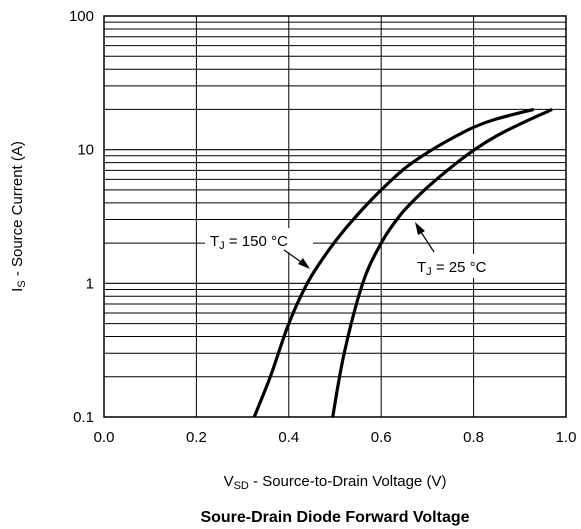 This screenshot has height=529, width=581. Describe the element at coordinates (104, 437) in the screenshot. I see `x-tick-label: 0.0` at that location.